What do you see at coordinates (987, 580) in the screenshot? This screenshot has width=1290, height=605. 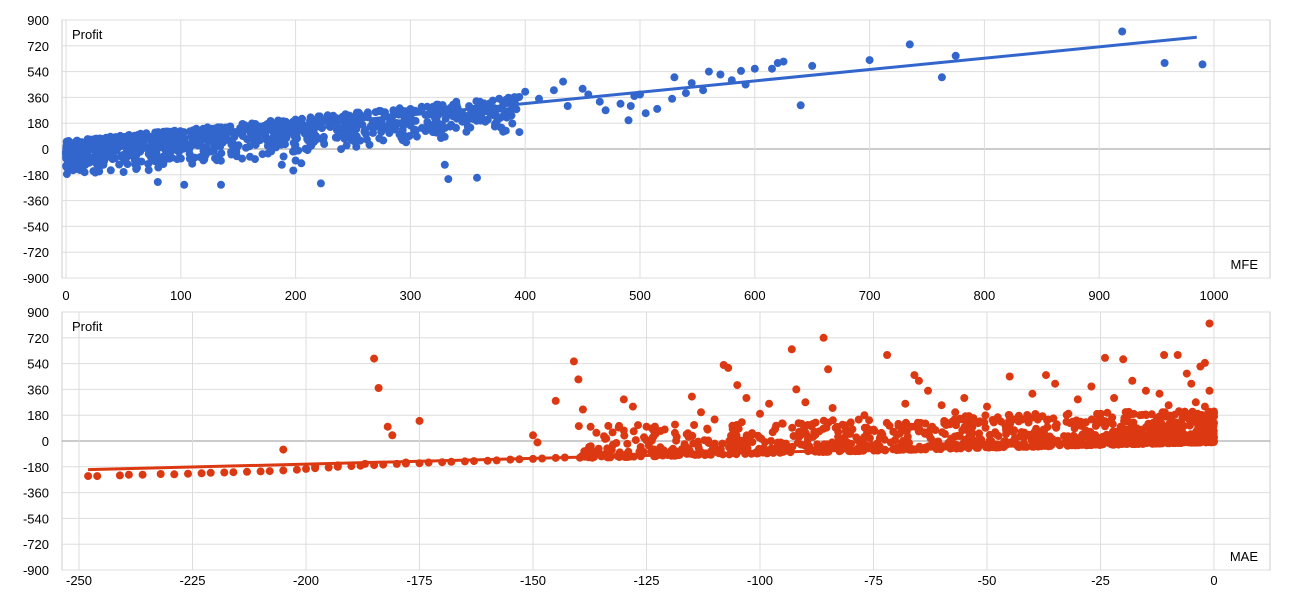 I see `mae-x-tick-label: -50` at bounding box center [987, 580].